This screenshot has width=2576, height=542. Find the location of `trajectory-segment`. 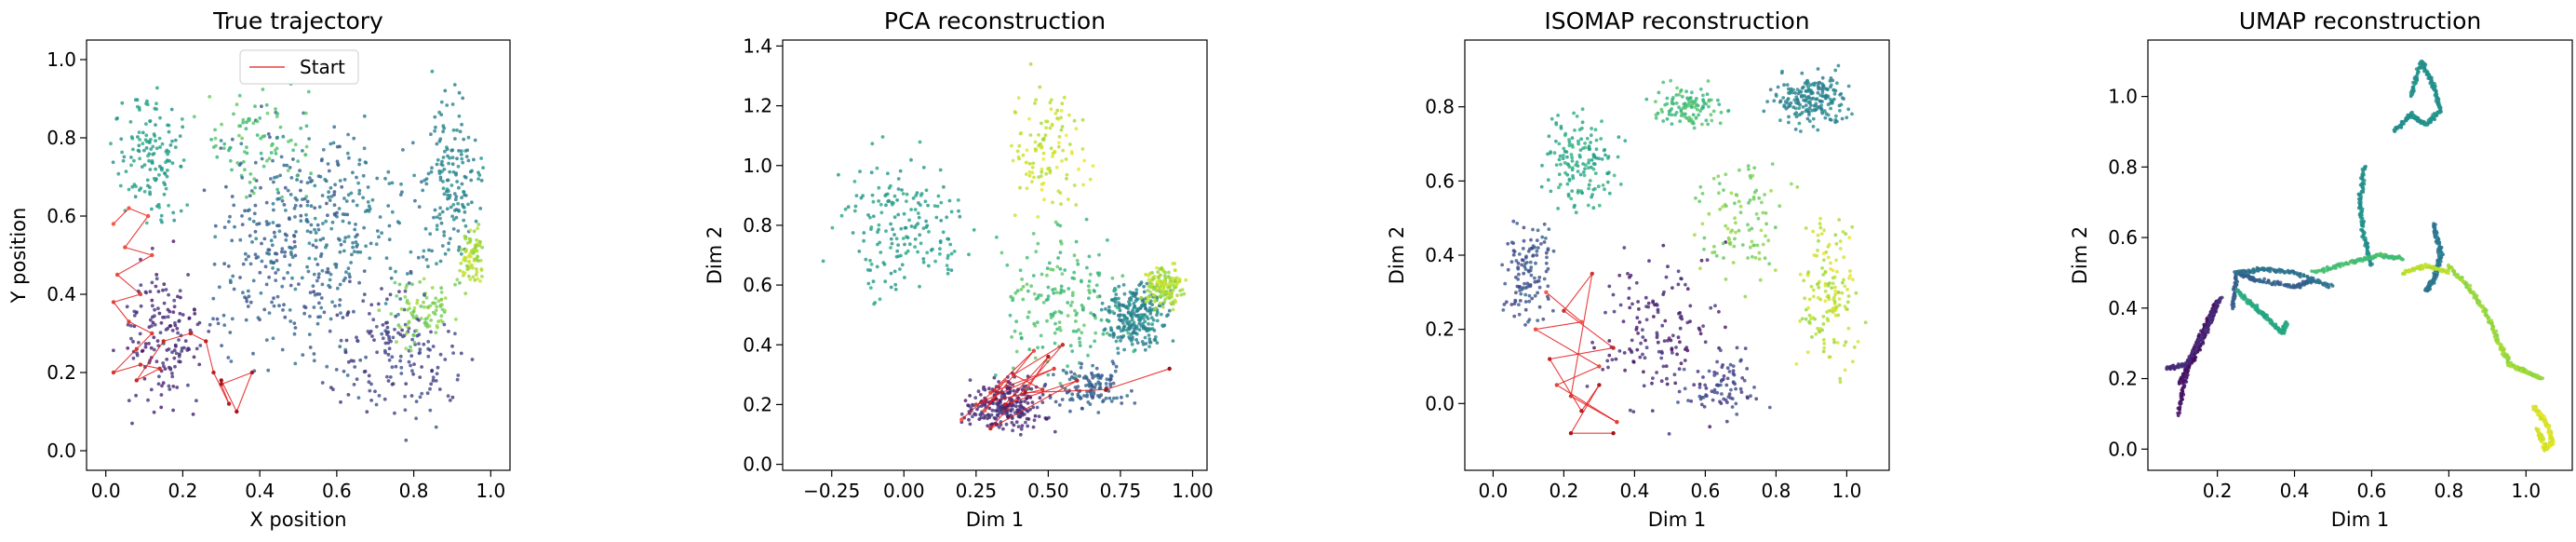

trajectory-segment is located at coordinates (1038, 360).